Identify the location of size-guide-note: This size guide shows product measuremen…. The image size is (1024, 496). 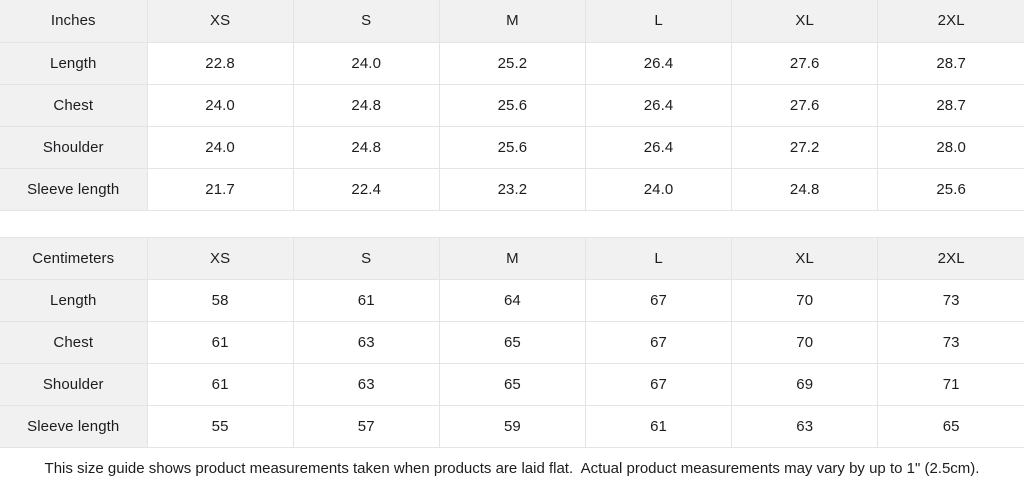
(512, 468).